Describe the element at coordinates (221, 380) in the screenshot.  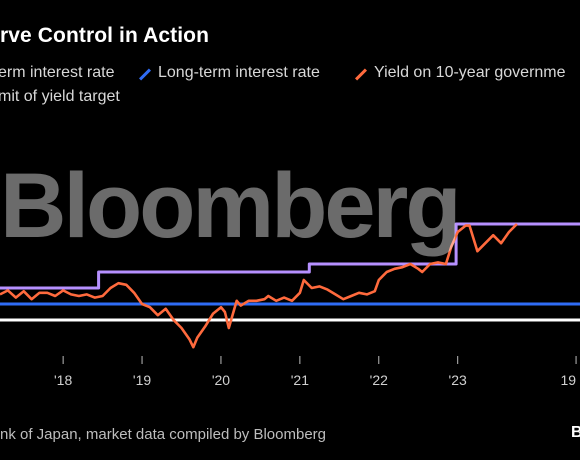
I see `x-tick-label-3: '20` at that location.